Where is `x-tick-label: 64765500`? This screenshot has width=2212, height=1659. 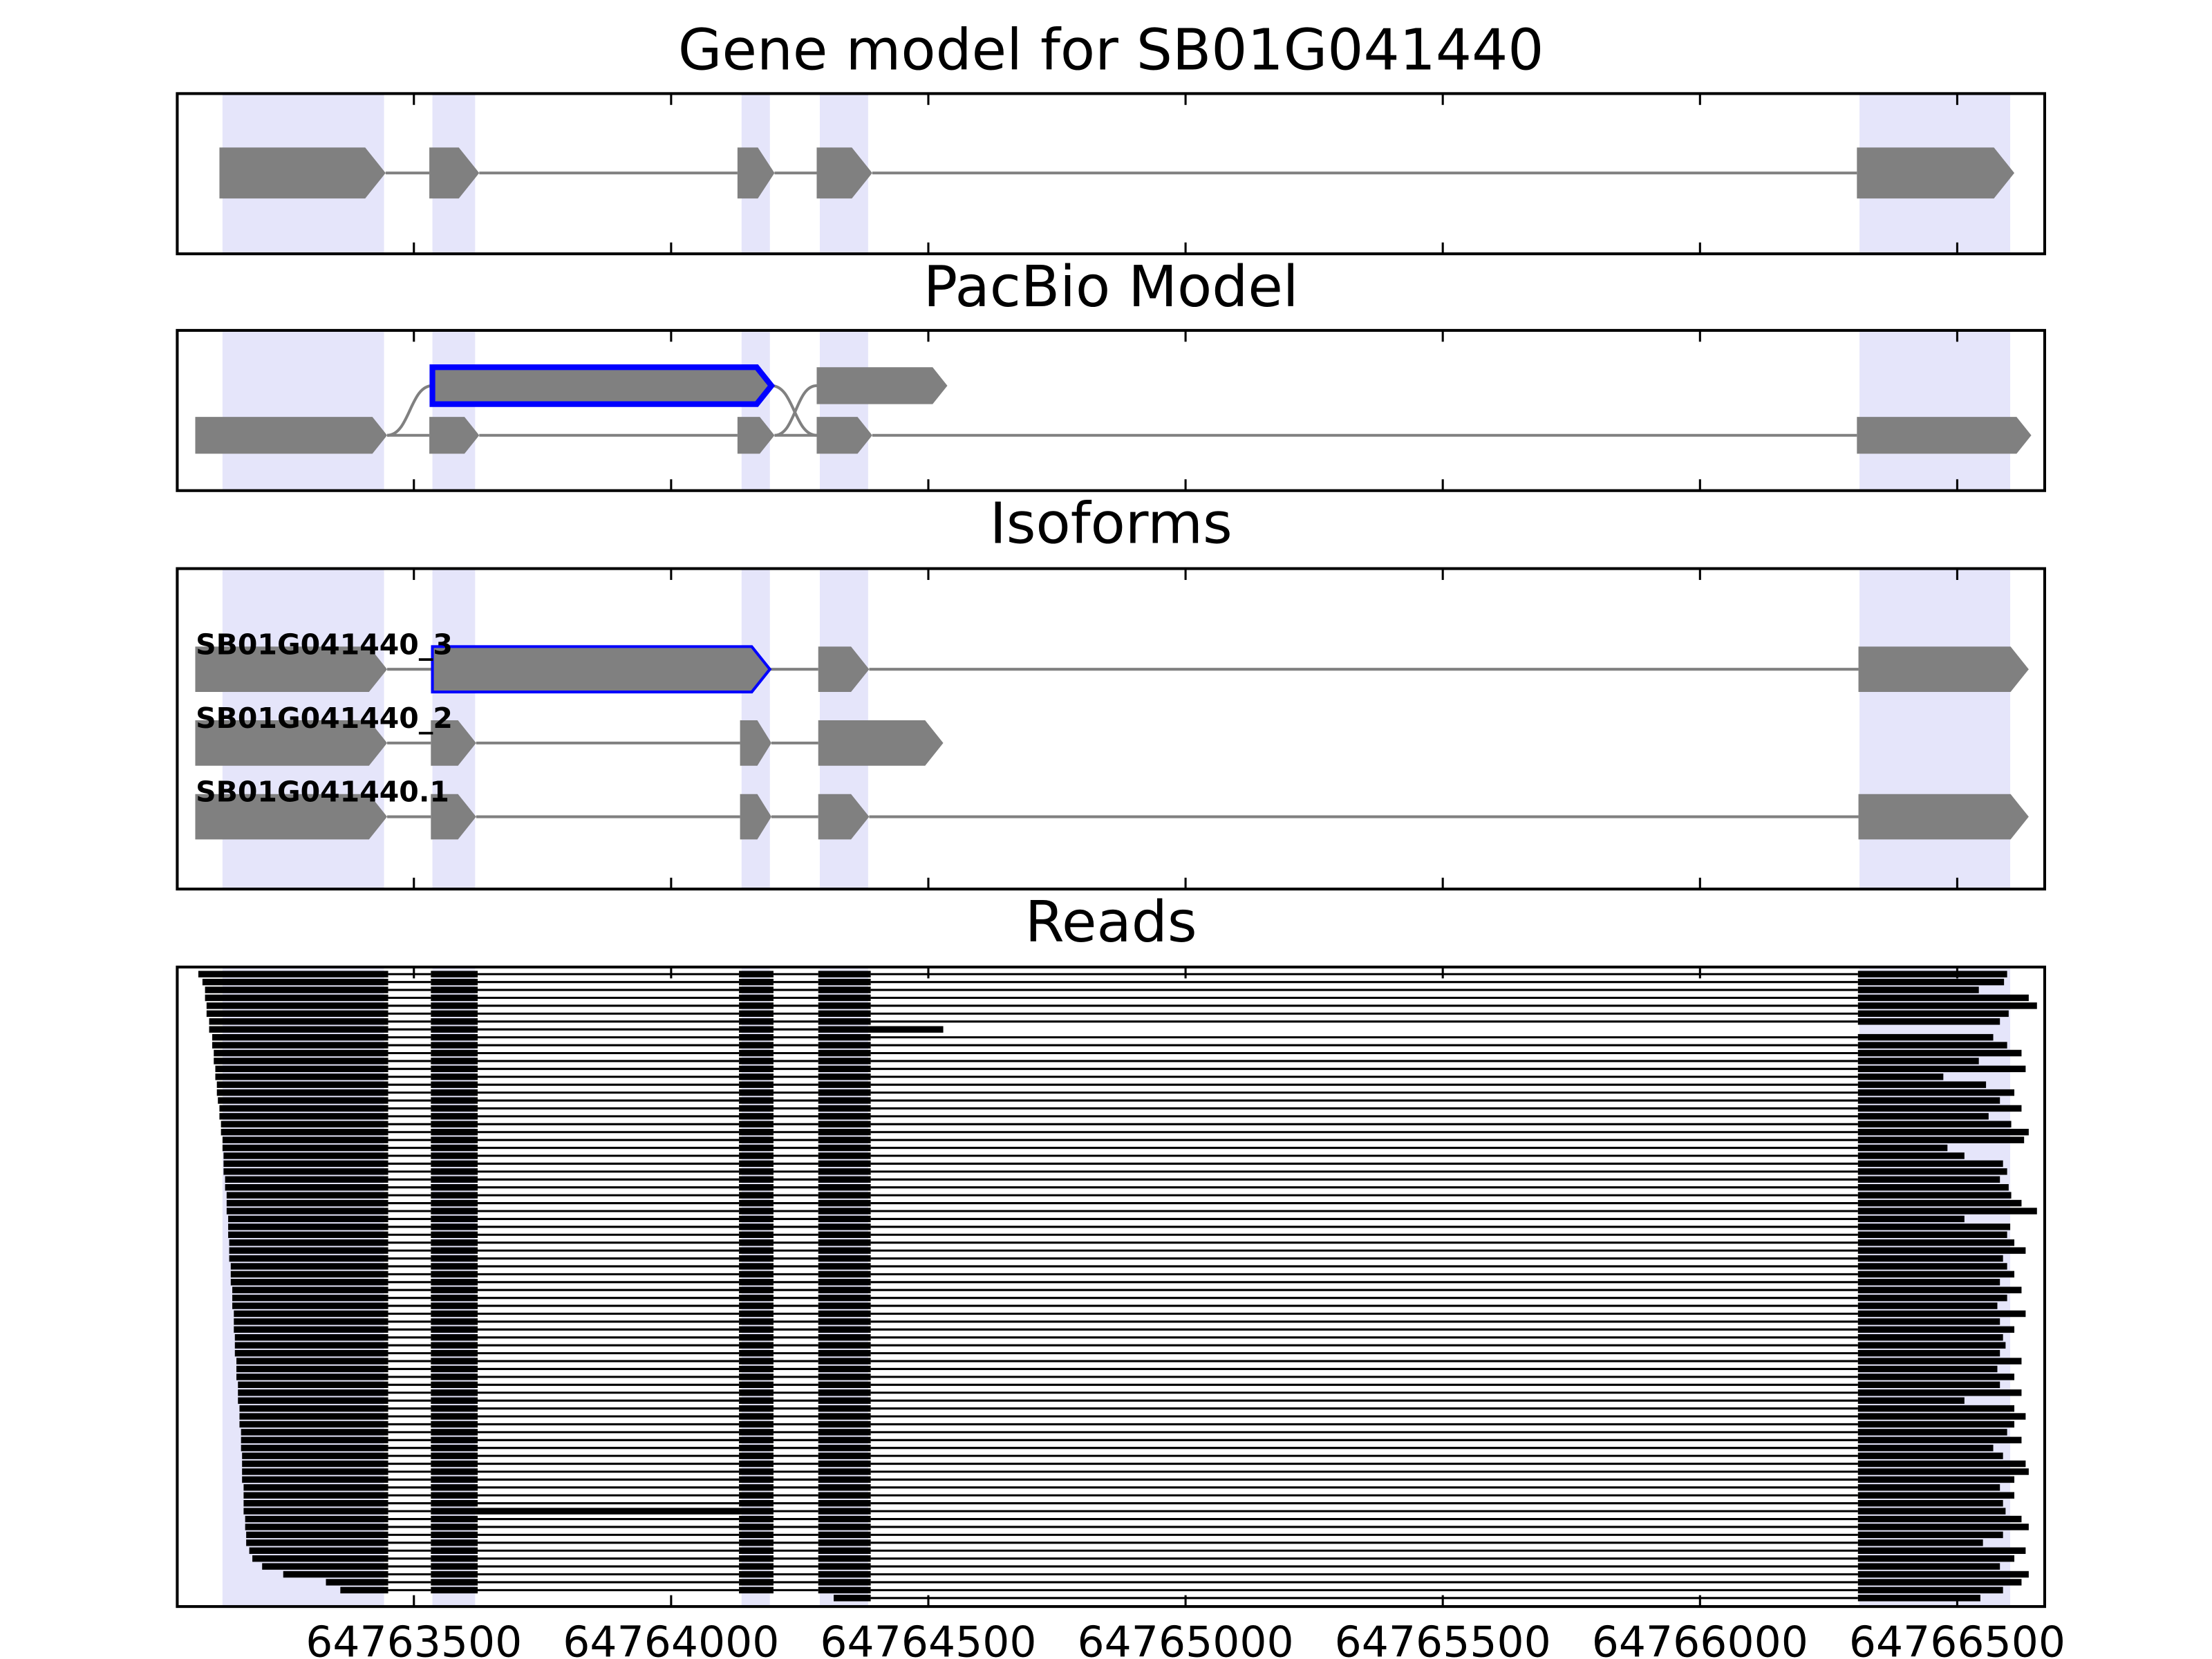 x-tick-label: 64765500 is located at coordinates (1443, 1638).